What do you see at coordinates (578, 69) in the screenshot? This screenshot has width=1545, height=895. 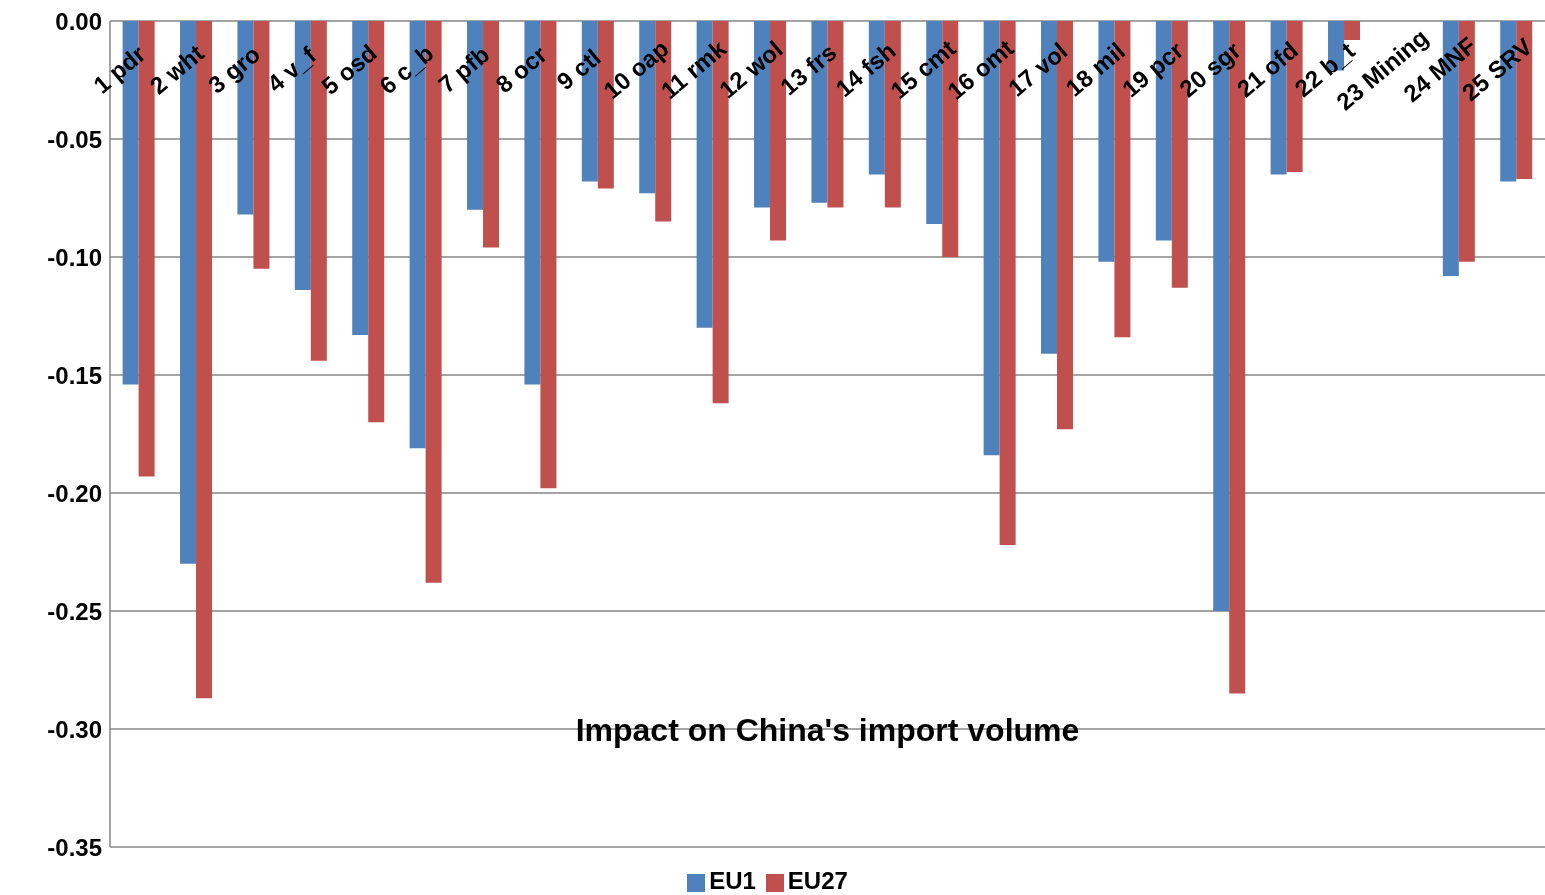 I see `x-tick-label: 9 ctl` at bounding box center [578, 69].